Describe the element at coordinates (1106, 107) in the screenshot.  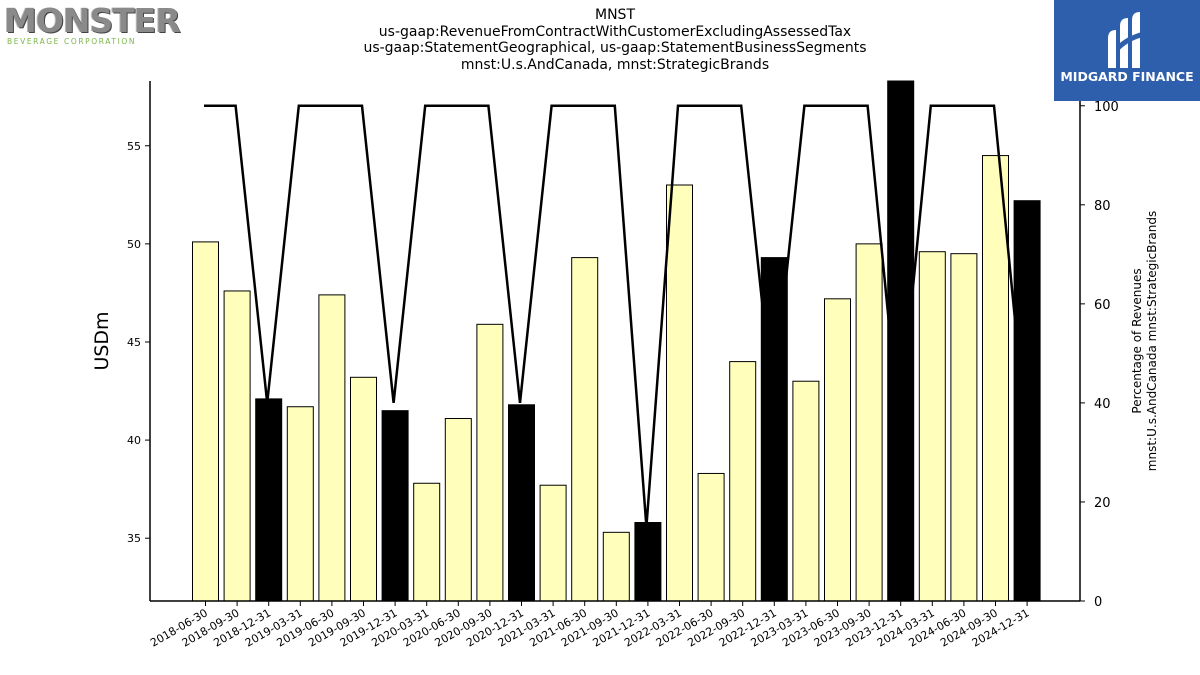
I see `y2-tick-label: 100` at that location.